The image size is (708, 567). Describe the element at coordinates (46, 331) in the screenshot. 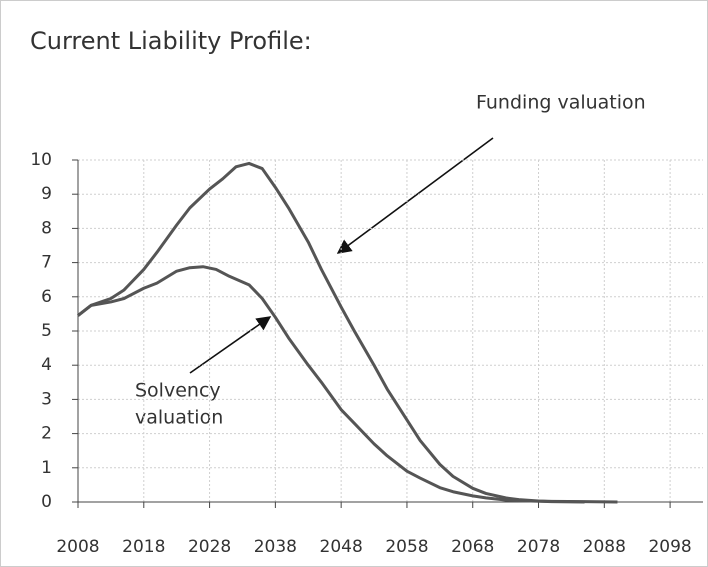

I see `y-tick-label: 5` at that location.